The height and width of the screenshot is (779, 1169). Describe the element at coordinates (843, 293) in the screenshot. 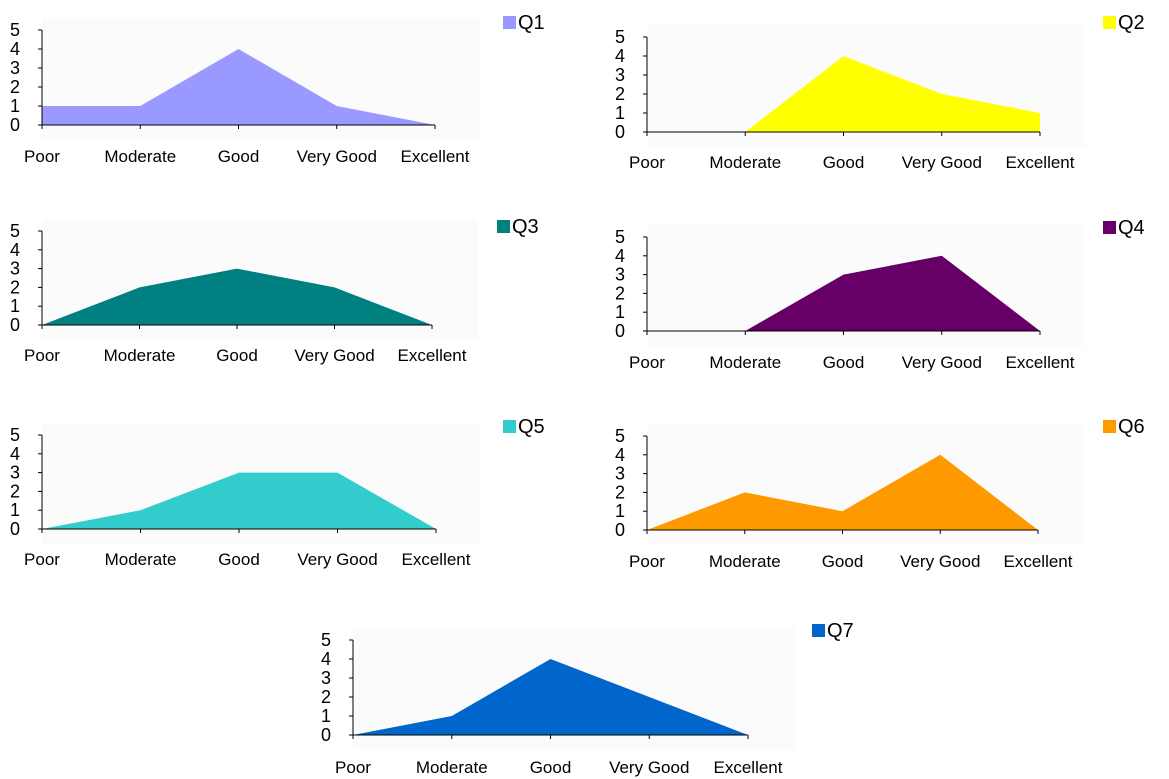

I see `area-series-Q4` at that location.